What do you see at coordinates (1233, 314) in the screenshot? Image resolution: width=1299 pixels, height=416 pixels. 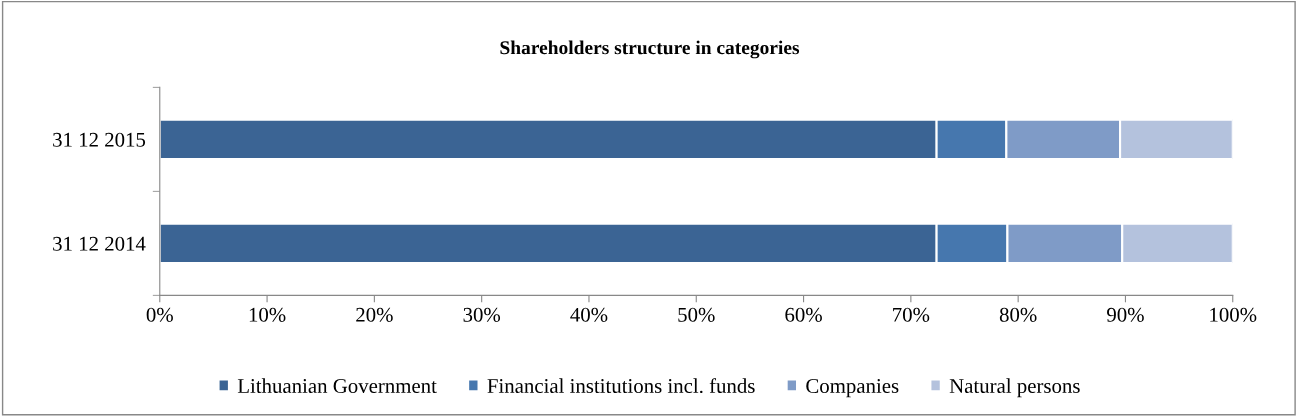 I see `x-tick-label: 100%` at bounding box center [1233, 314].